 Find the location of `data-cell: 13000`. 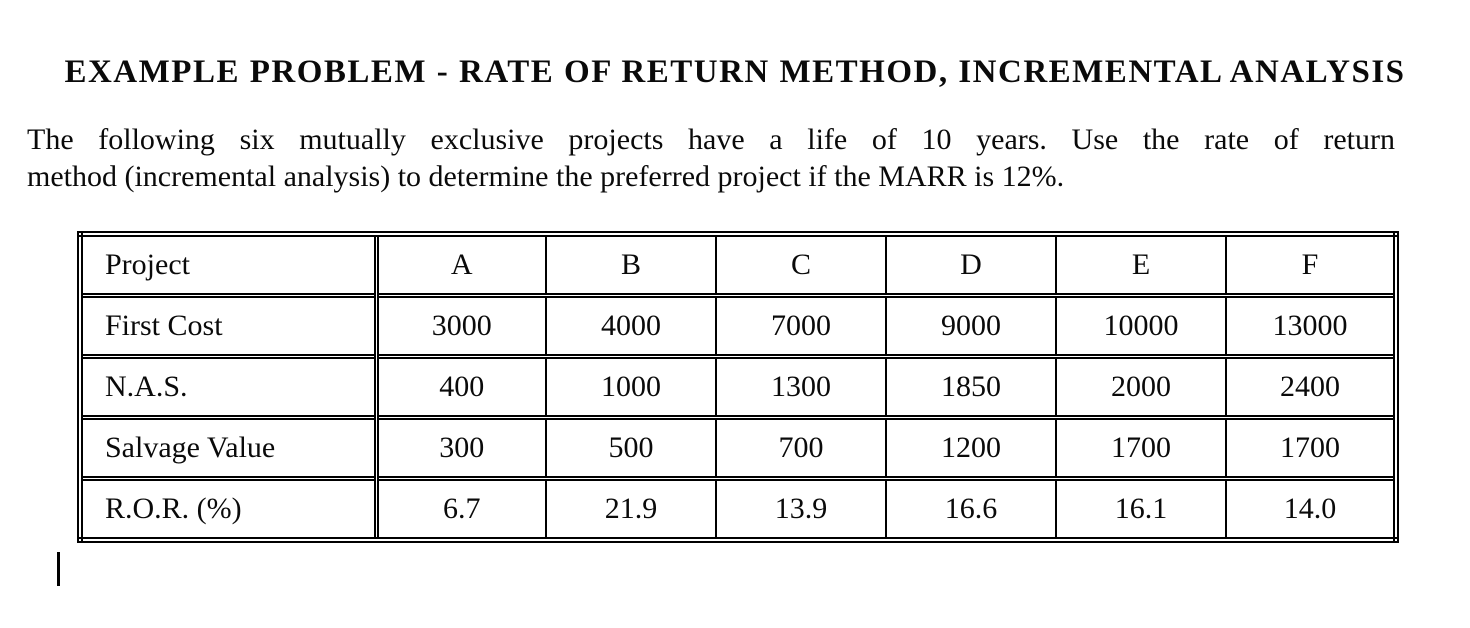

data-cell: 13000 is located at coordinates (1311, 325).